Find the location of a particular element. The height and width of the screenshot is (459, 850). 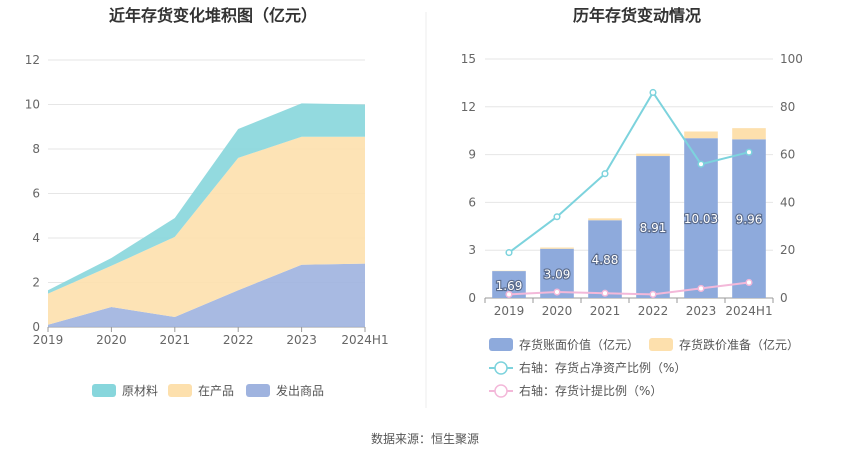

right-x-tick-label: 2022 is located at coordinates (653, 311).